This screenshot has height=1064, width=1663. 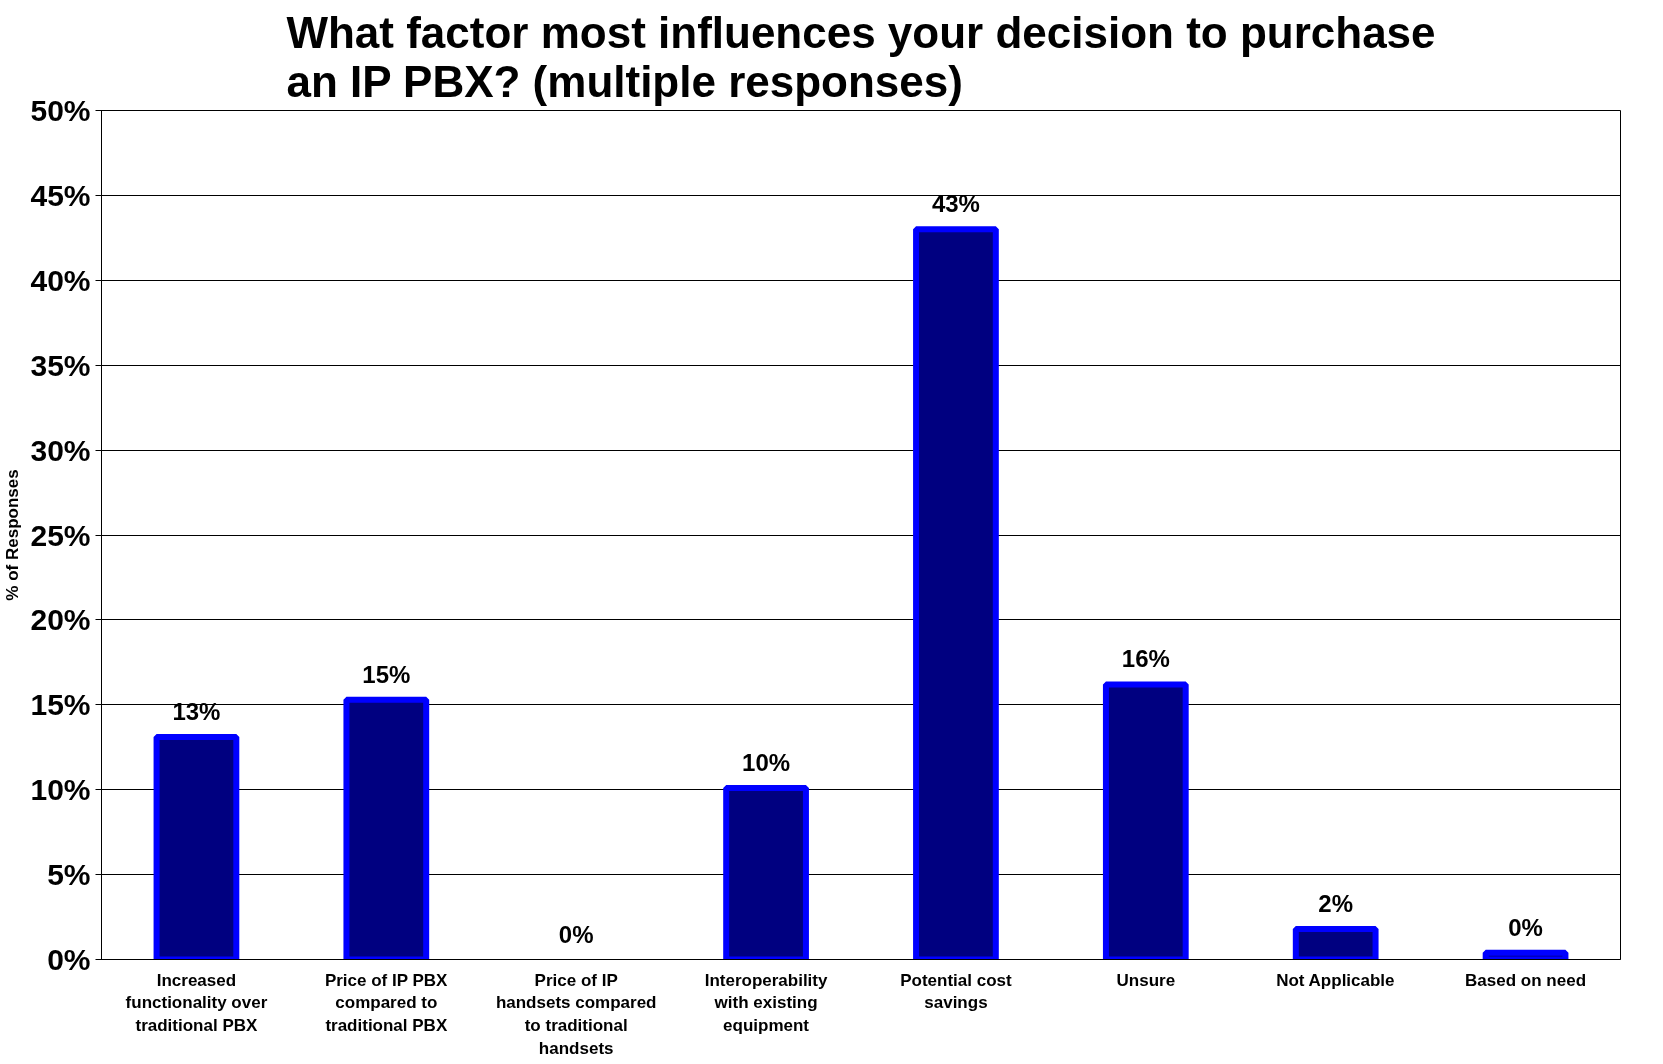 What do you see at coordinates (386, 1003) in the screenshot?
I see `x-tick-label: Price of IP PBX compared to traditional PBX` at bounding box center [386, 1003].